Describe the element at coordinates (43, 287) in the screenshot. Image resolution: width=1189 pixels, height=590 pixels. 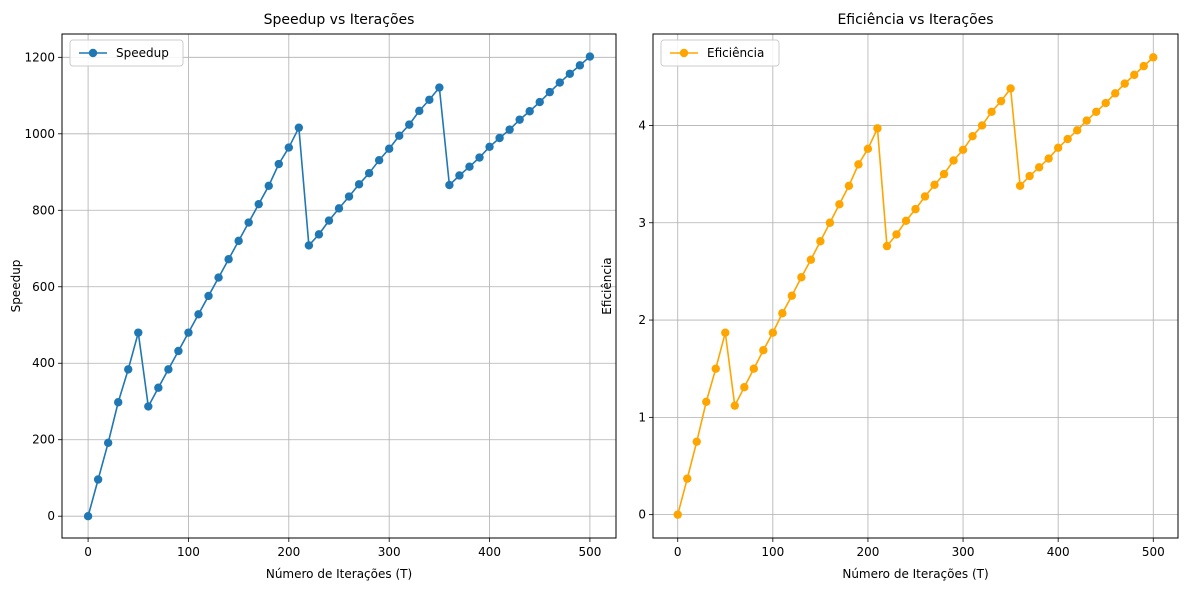
I see `y-tick-label: 600` at that location.